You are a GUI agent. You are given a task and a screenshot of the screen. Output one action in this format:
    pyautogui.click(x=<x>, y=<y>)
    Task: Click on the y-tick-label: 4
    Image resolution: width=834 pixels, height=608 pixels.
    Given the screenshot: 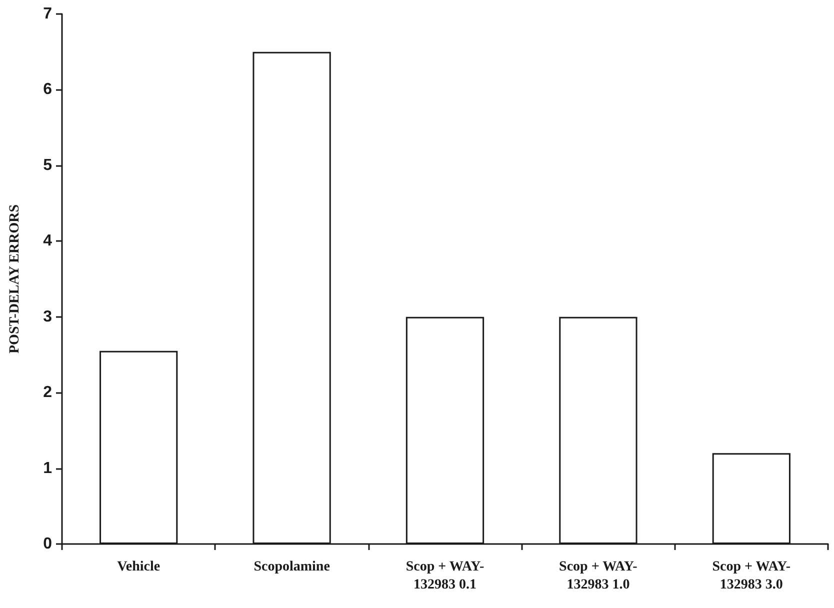 What is the action you would take?
    pyautogui.click(x=47, y=241)
    